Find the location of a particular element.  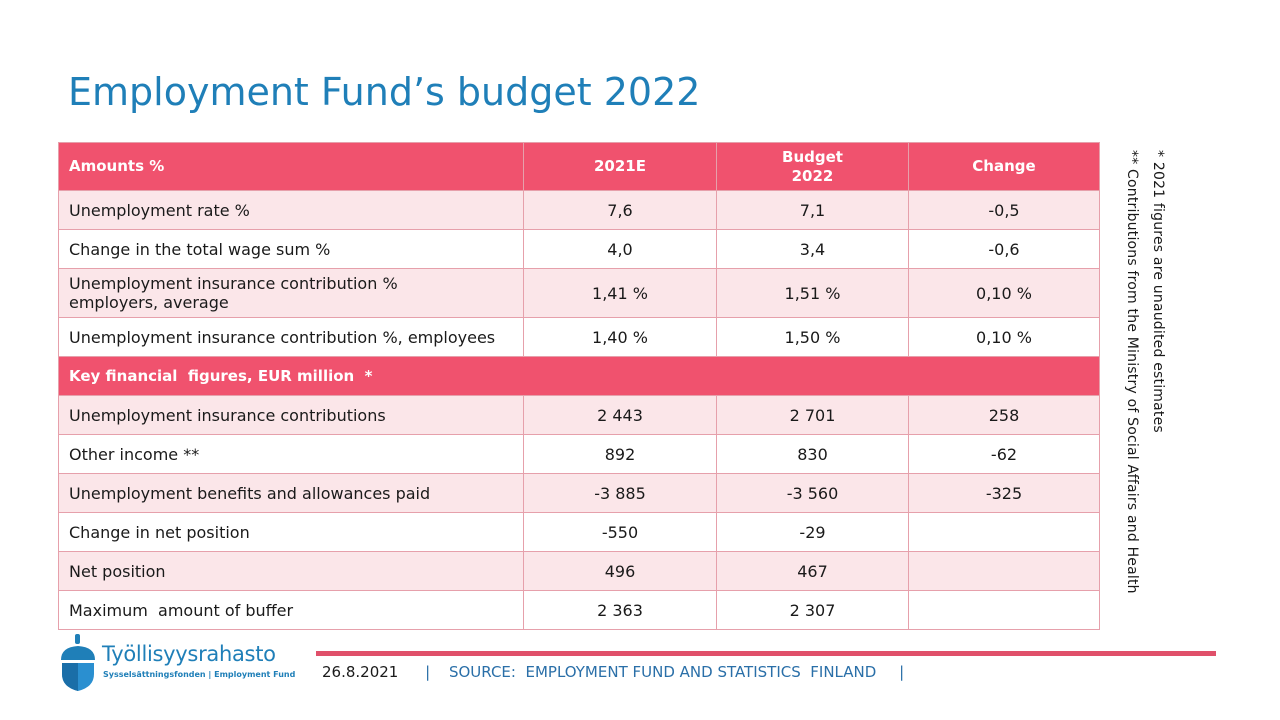

cell-2021e: 1,41 % is located at coordinates (620, 293).